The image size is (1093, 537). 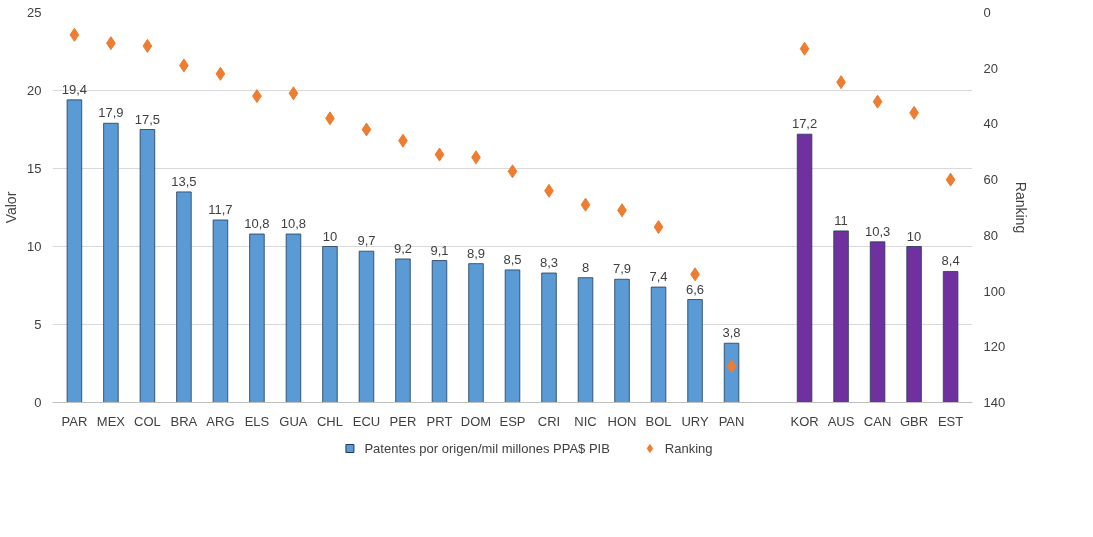 I want to click on x-tick-label: KOR, so click(x=804, y=421).